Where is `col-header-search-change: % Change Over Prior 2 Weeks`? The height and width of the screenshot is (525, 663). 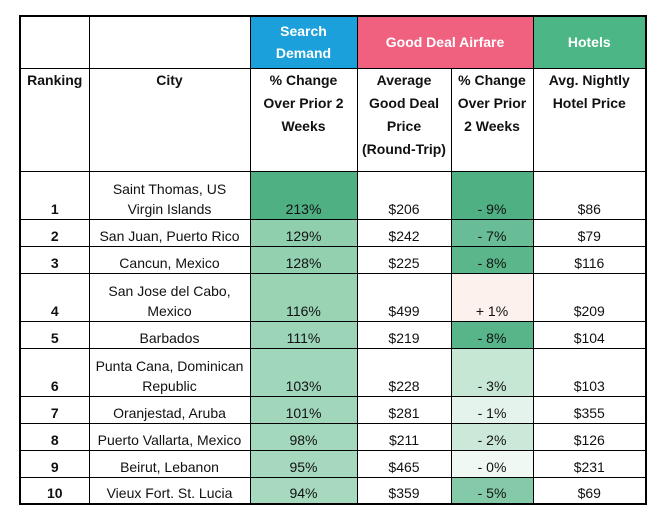 col-header-search-change: % Change Over Prior 2 Weeks is located at coordinates (303, 119).